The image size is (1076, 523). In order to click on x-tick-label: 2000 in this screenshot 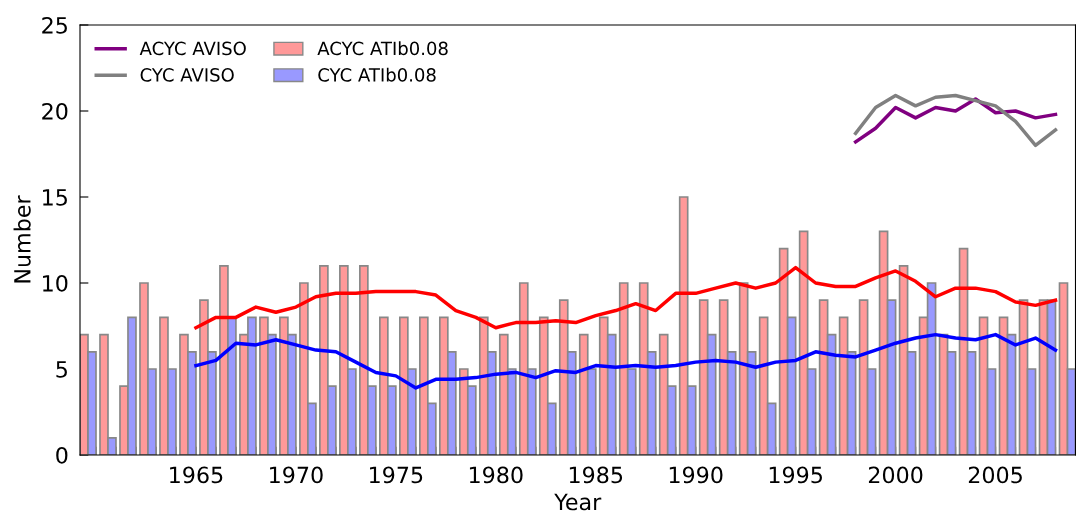, I will do `click(895, 475)`.